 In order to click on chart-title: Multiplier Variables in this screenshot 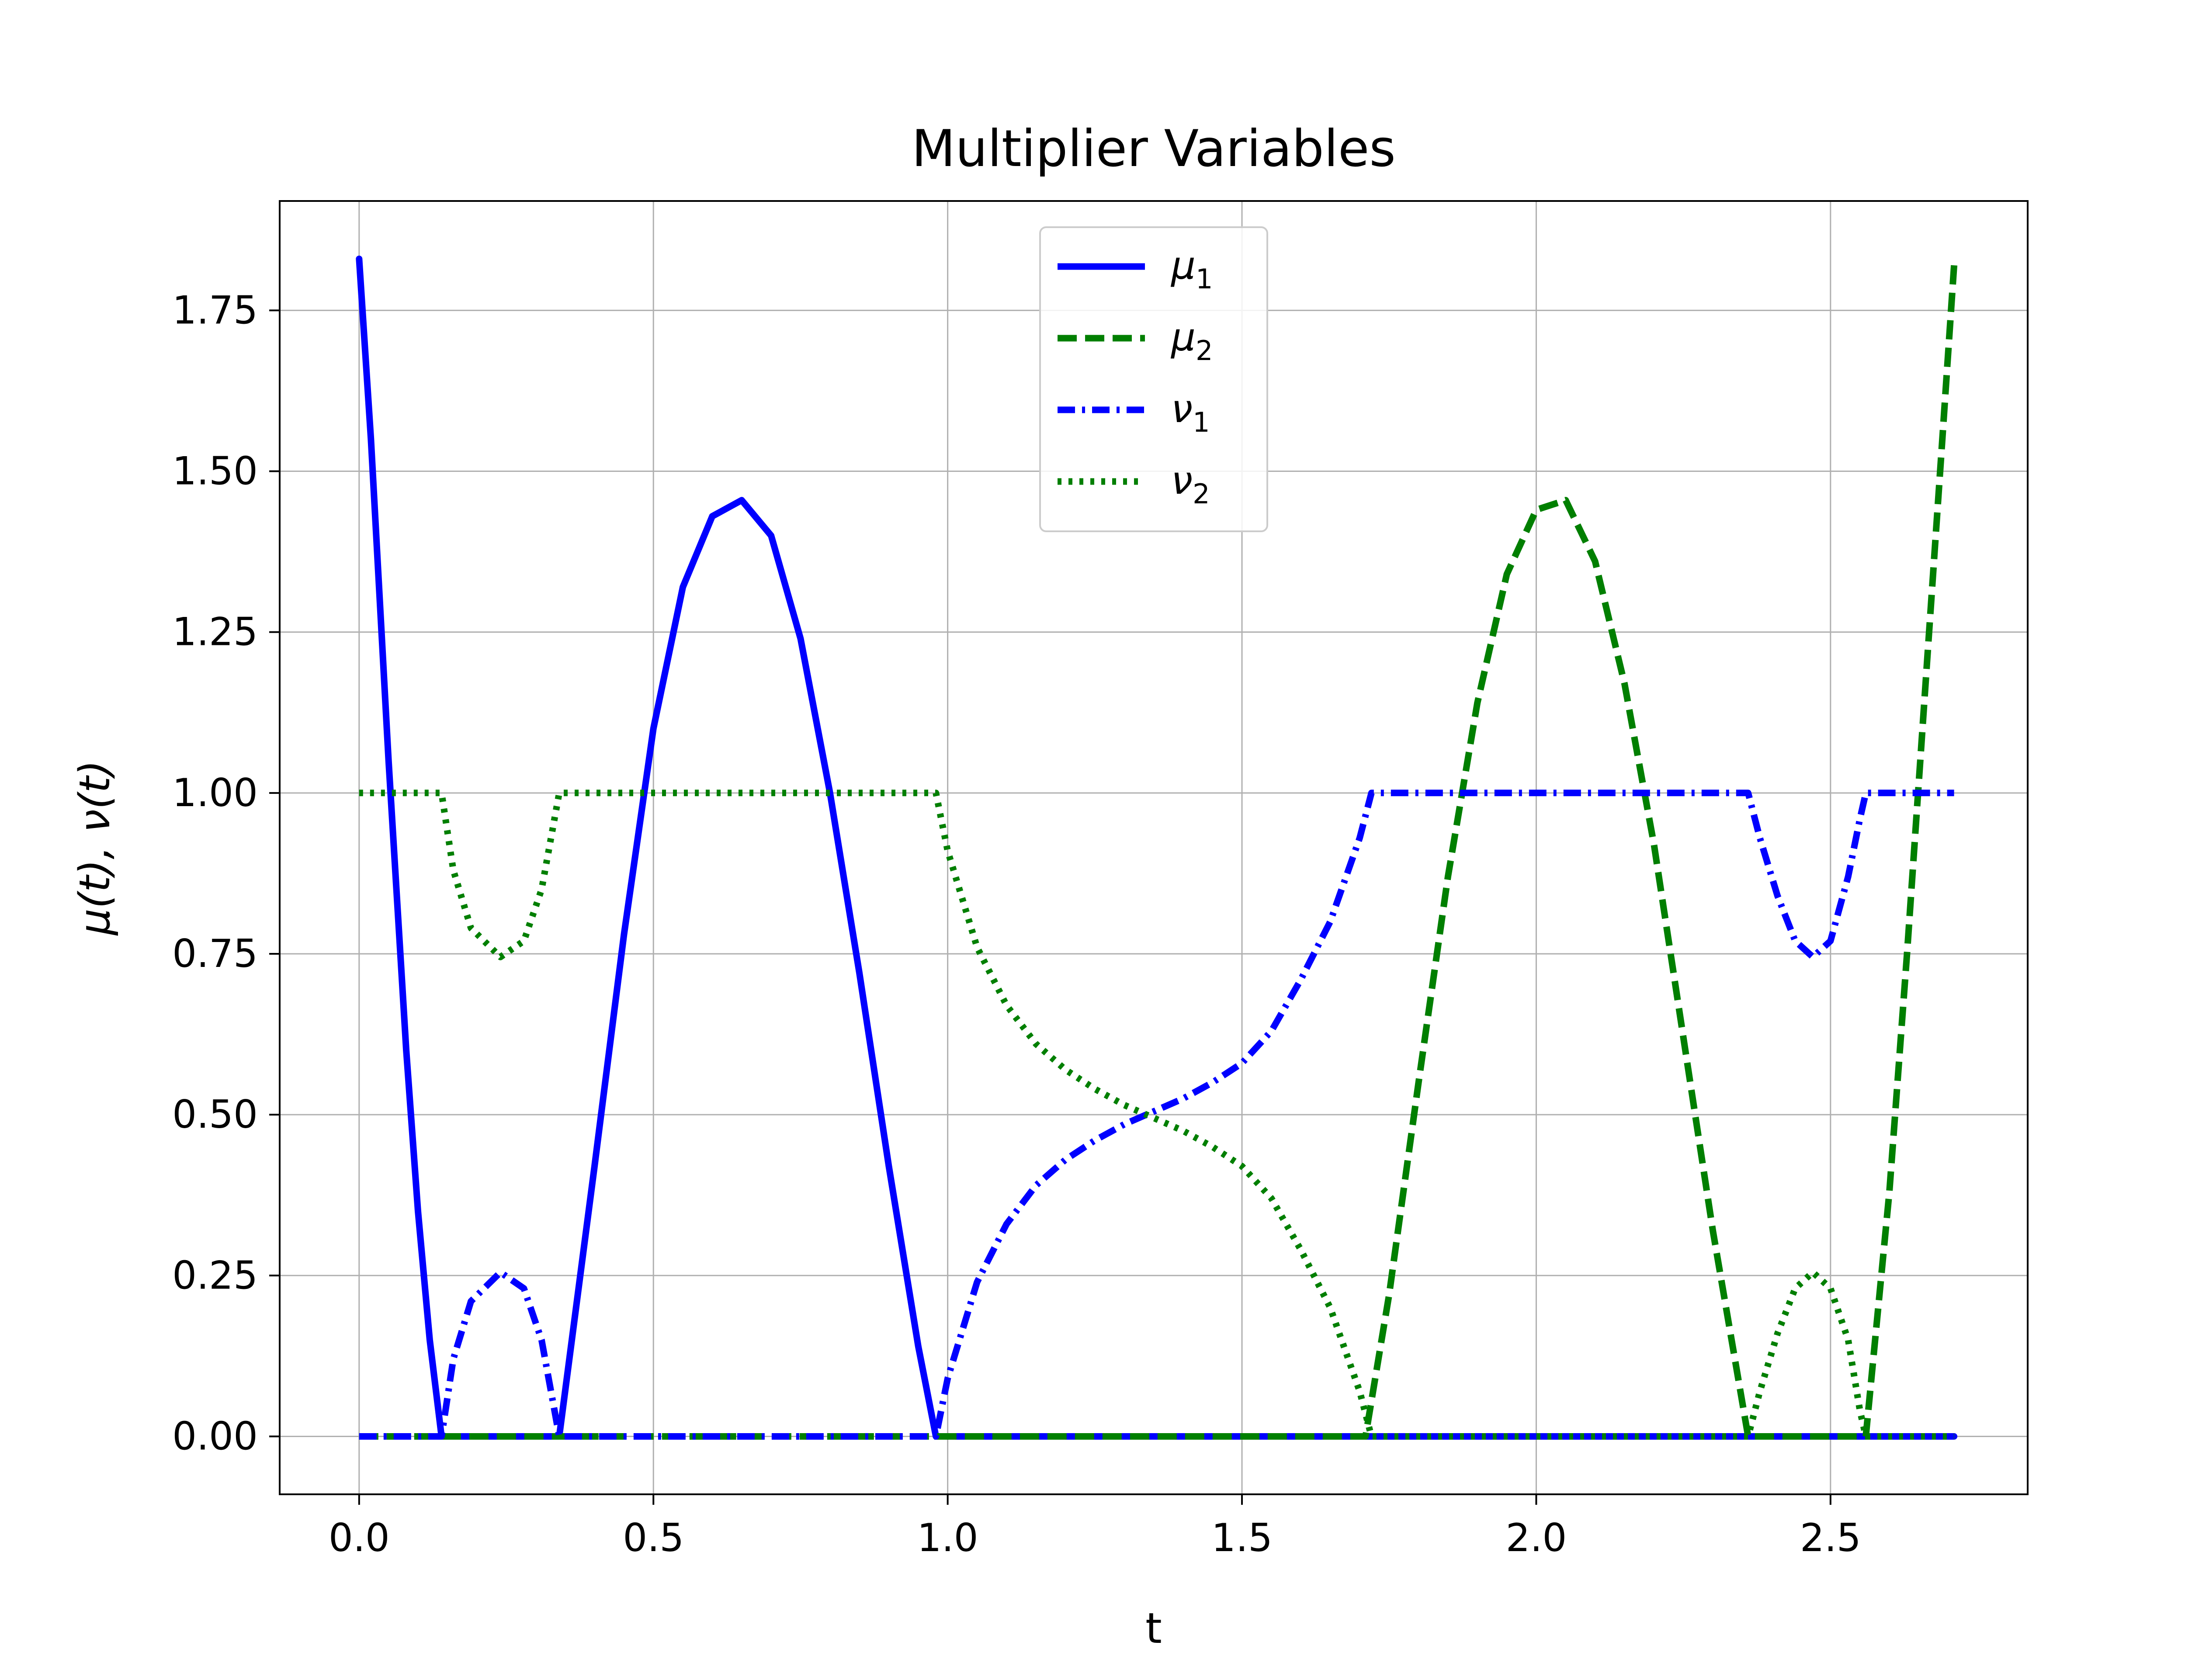, I will do `click(1154, 148)`.